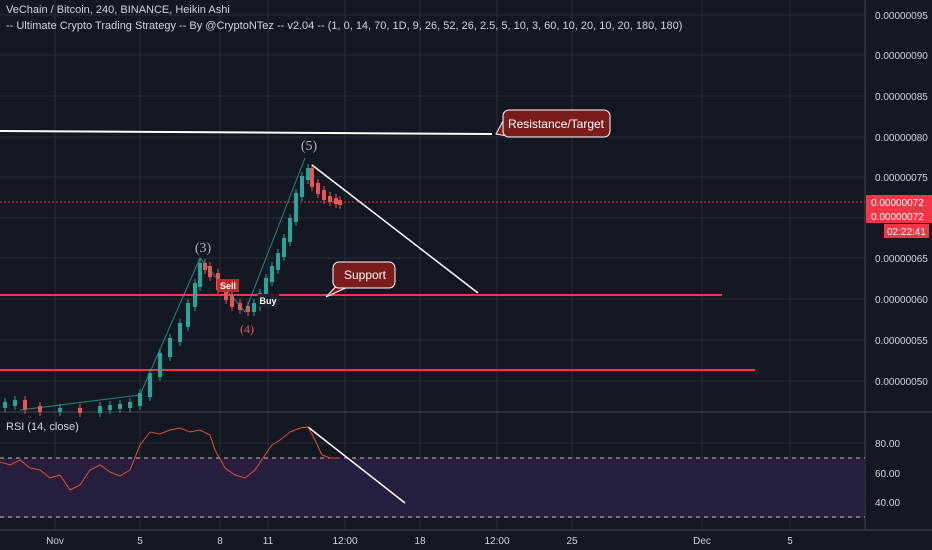 This screenshot has height=550, width=932. What do you see at coordinates (901, 56) in the screenshot?
I see `price-tick-label: 0.00000090` at bounding box center [901, 56].